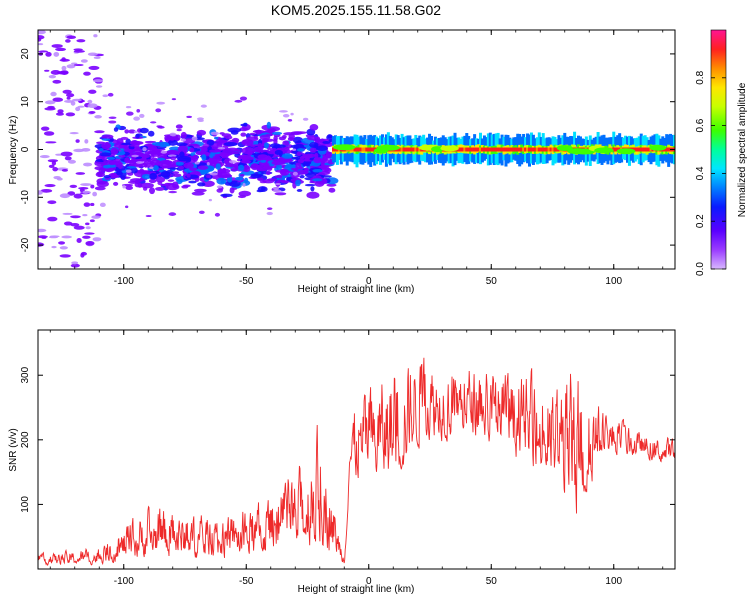 This screenshot has height=600, width=750. I want to click on snr-xlabel: Height of straight line (km), so click(356, 589).